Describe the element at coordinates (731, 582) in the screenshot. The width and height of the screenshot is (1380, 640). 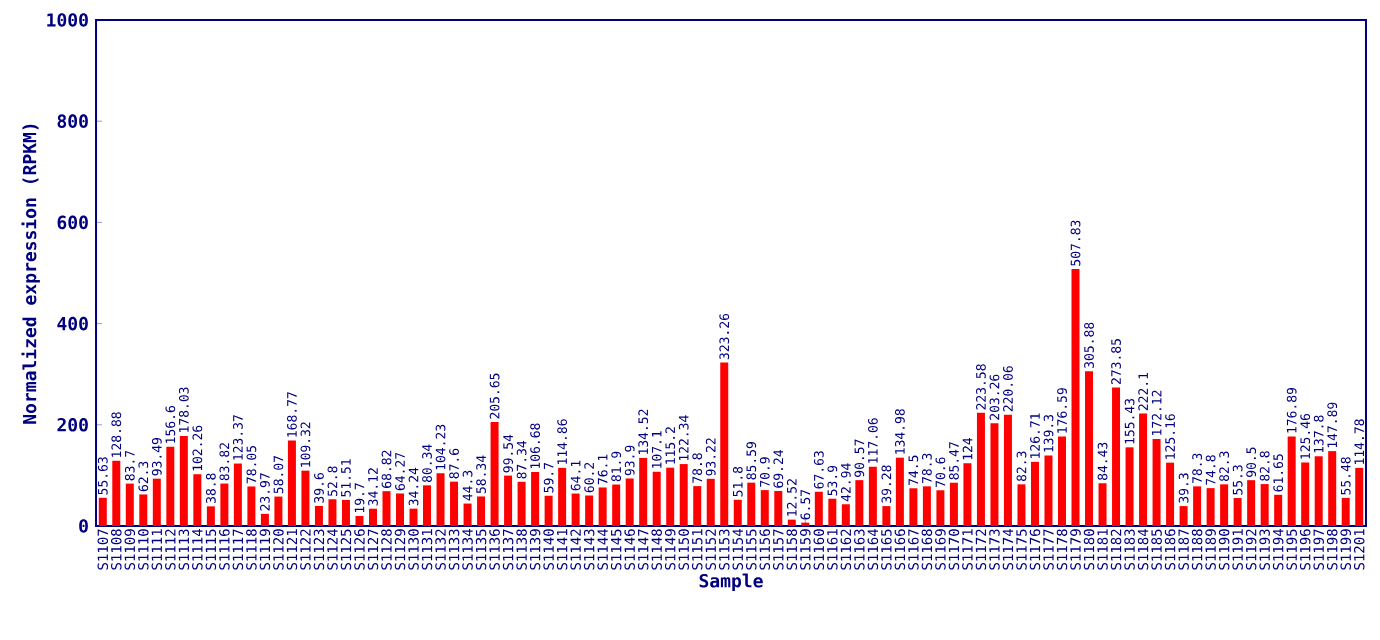
I see `x-axis-title: Sample` at that location.